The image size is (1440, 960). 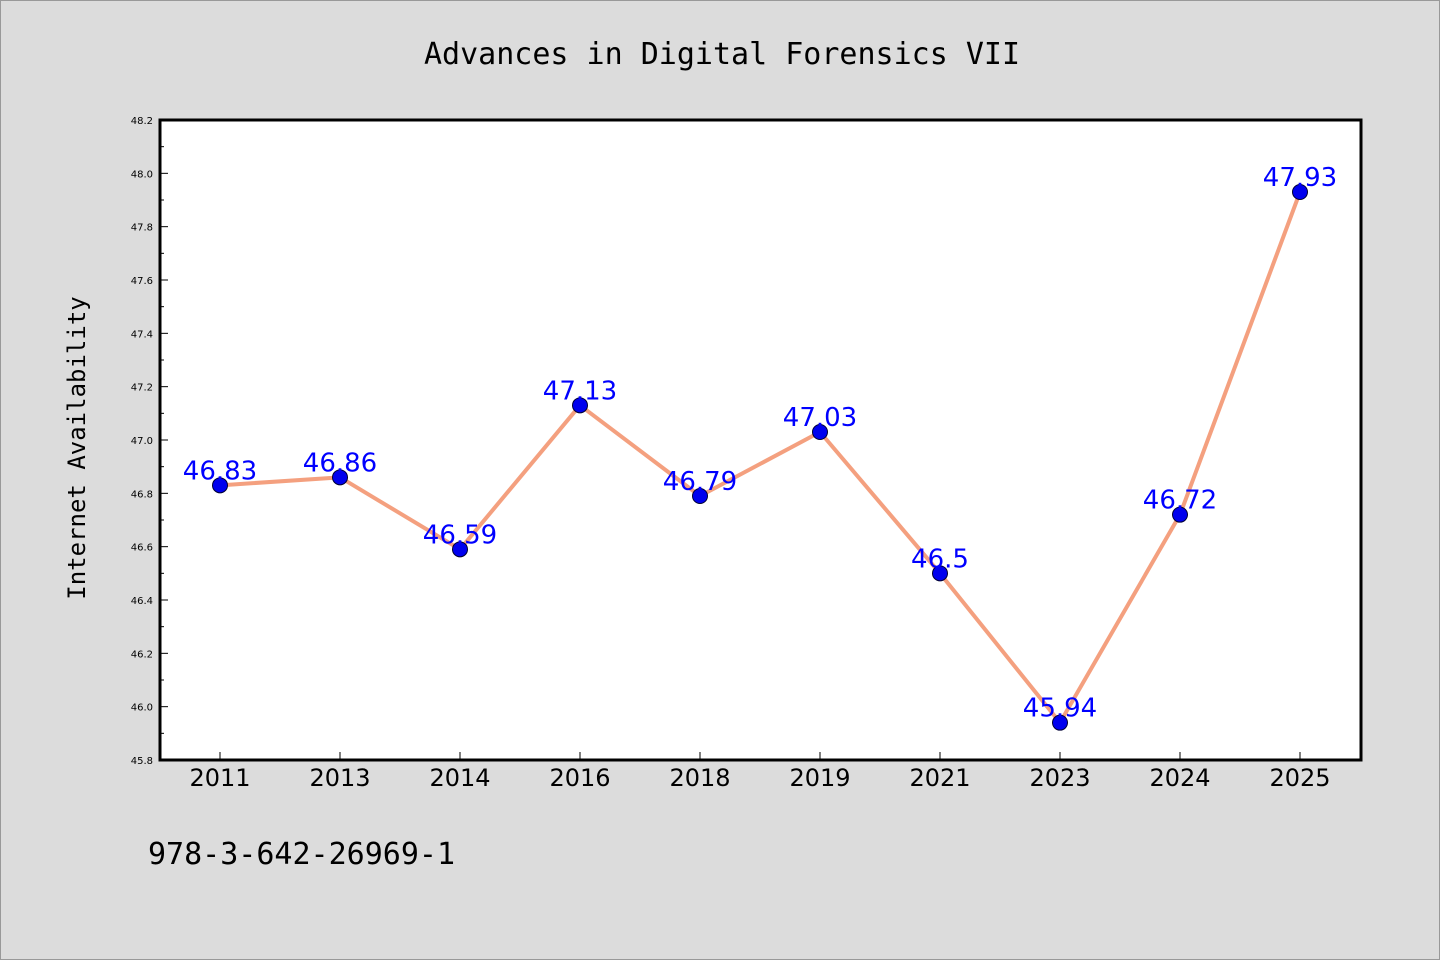 What do you see at coordinates (340, 463) in the screenshot?
I see `data-label: 46.86` at bounding box center [340, 463].